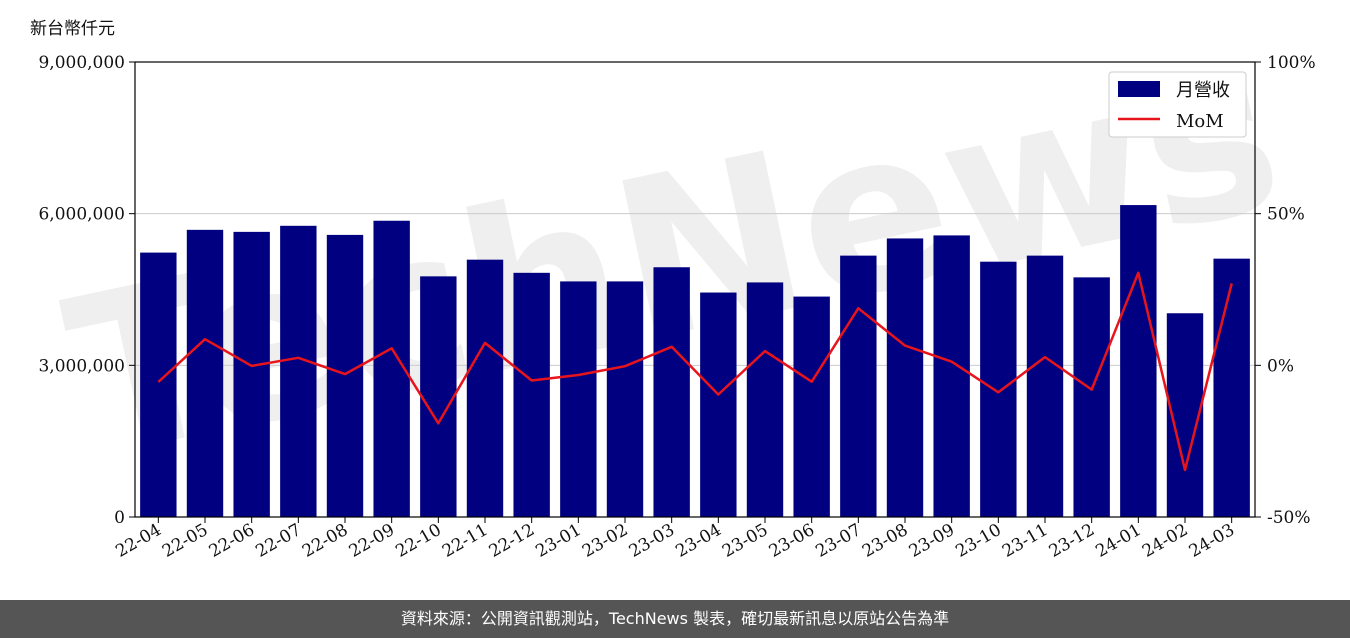  What do you see at coordinates (978, 541) in the screenshot?
I see `x-tick-label: 23-10` at bounding box center [978, 541].